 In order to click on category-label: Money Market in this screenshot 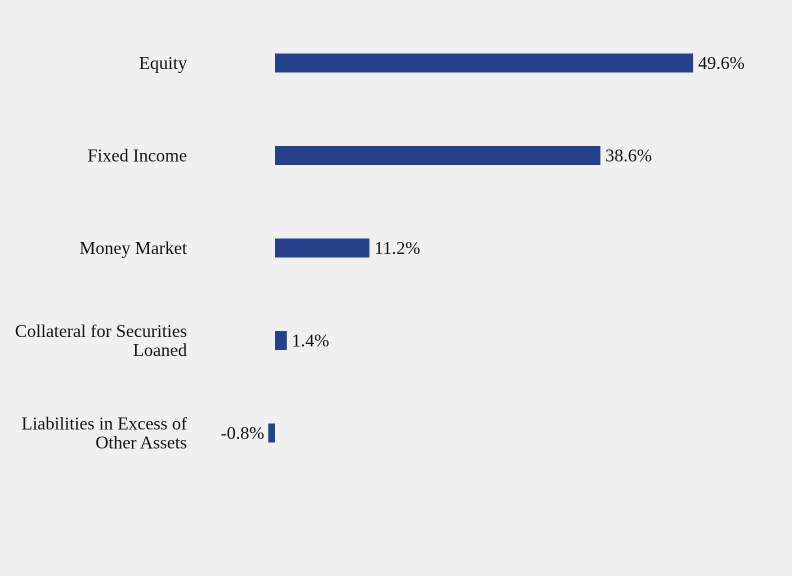, I will do `click(133, 248)`.